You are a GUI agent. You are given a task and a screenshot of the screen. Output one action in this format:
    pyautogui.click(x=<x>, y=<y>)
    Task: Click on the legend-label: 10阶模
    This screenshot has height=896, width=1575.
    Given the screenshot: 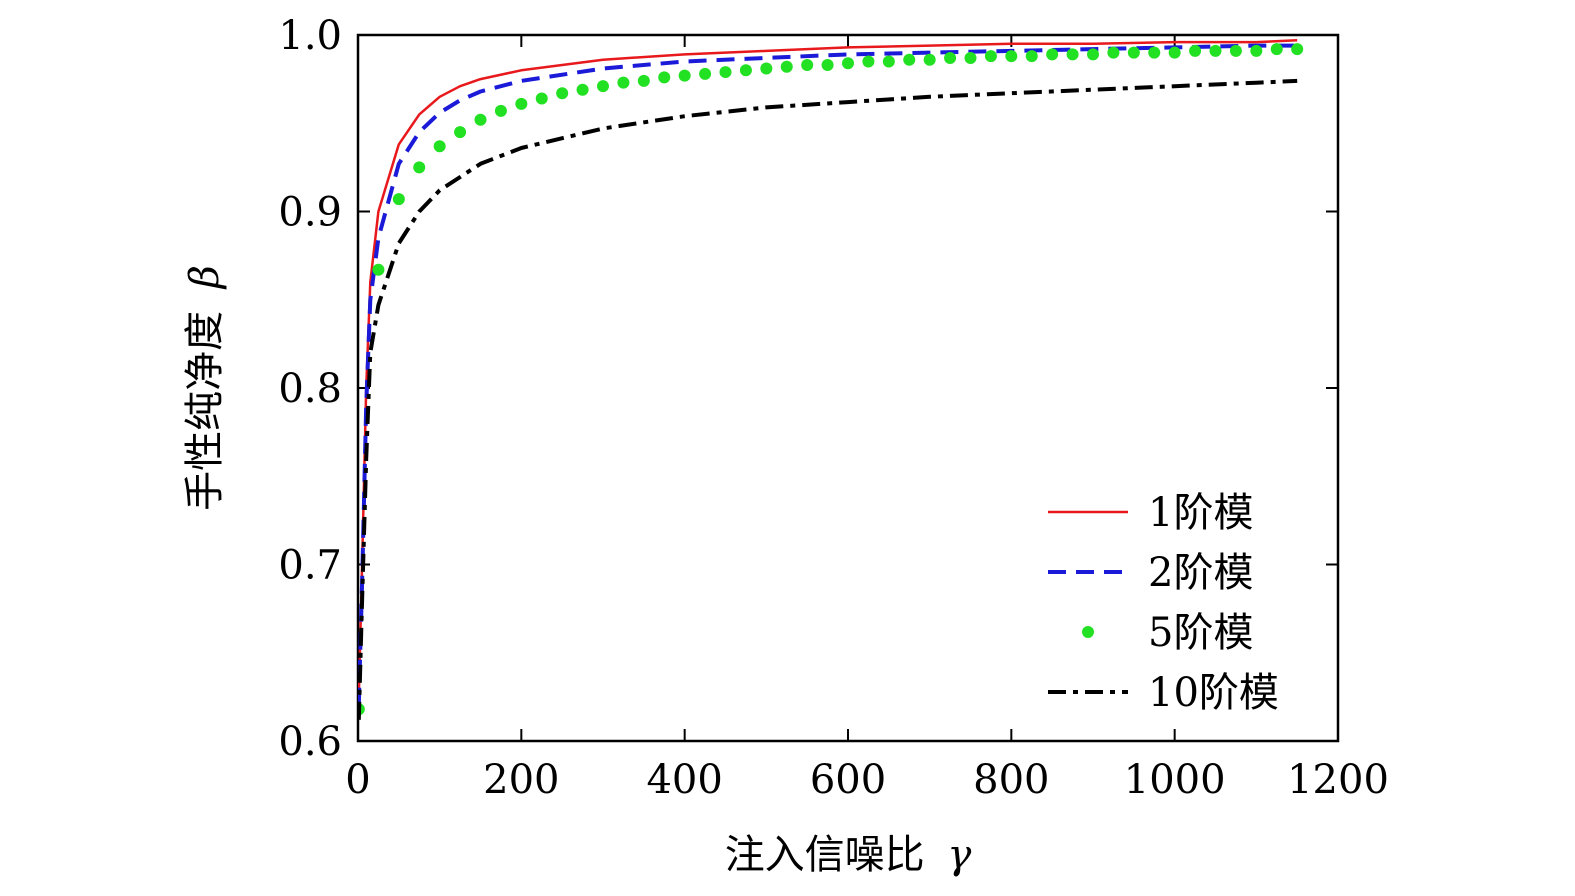 What is the action you would take?
    pyautogui.click(x=1213, y=693)
    